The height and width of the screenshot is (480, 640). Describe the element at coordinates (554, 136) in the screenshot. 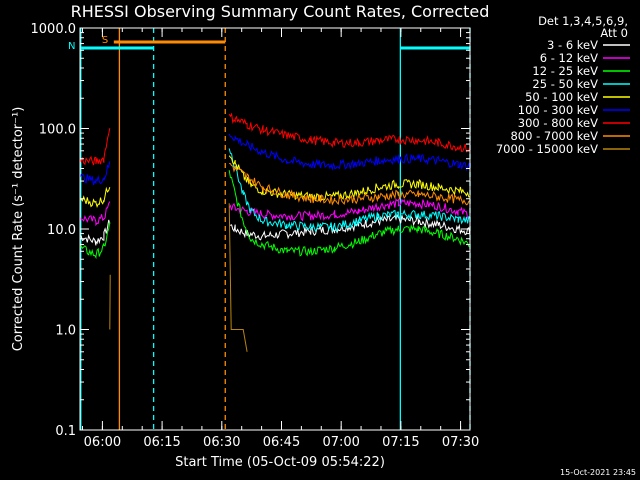

I see `legend-entry-7: 800 - 7000 keV` at that location.